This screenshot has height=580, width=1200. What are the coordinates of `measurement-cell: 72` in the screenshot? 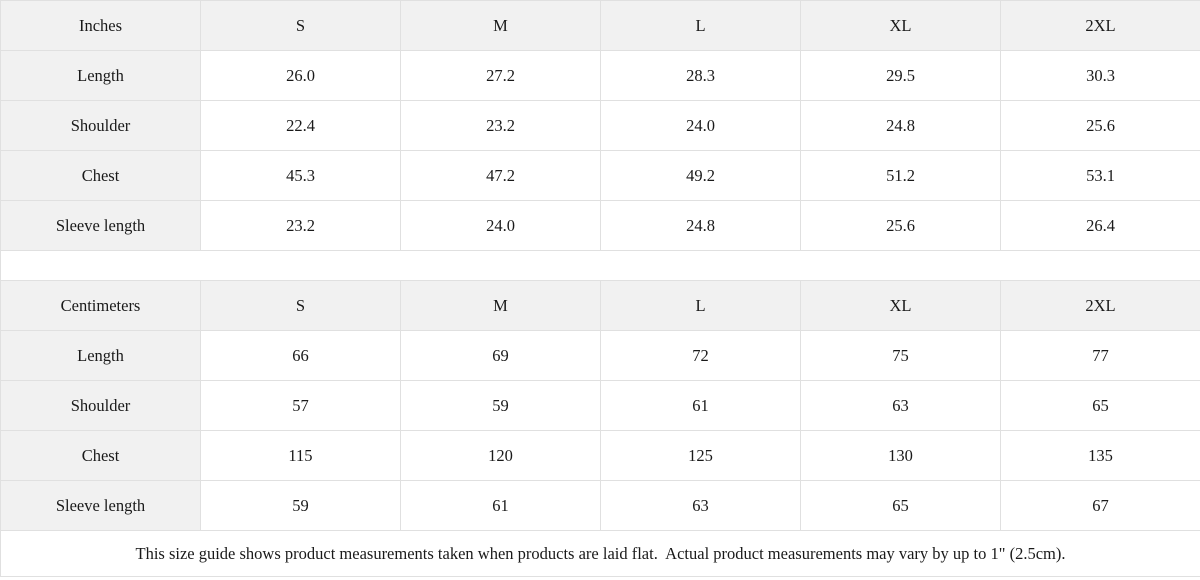 It's located at (700, 355).